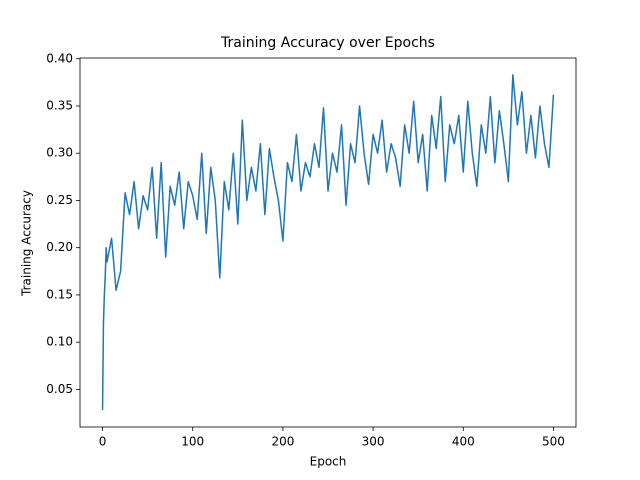 The image size is (640, 480). I want to click on x-tick-label: 200, so click(282, 442).